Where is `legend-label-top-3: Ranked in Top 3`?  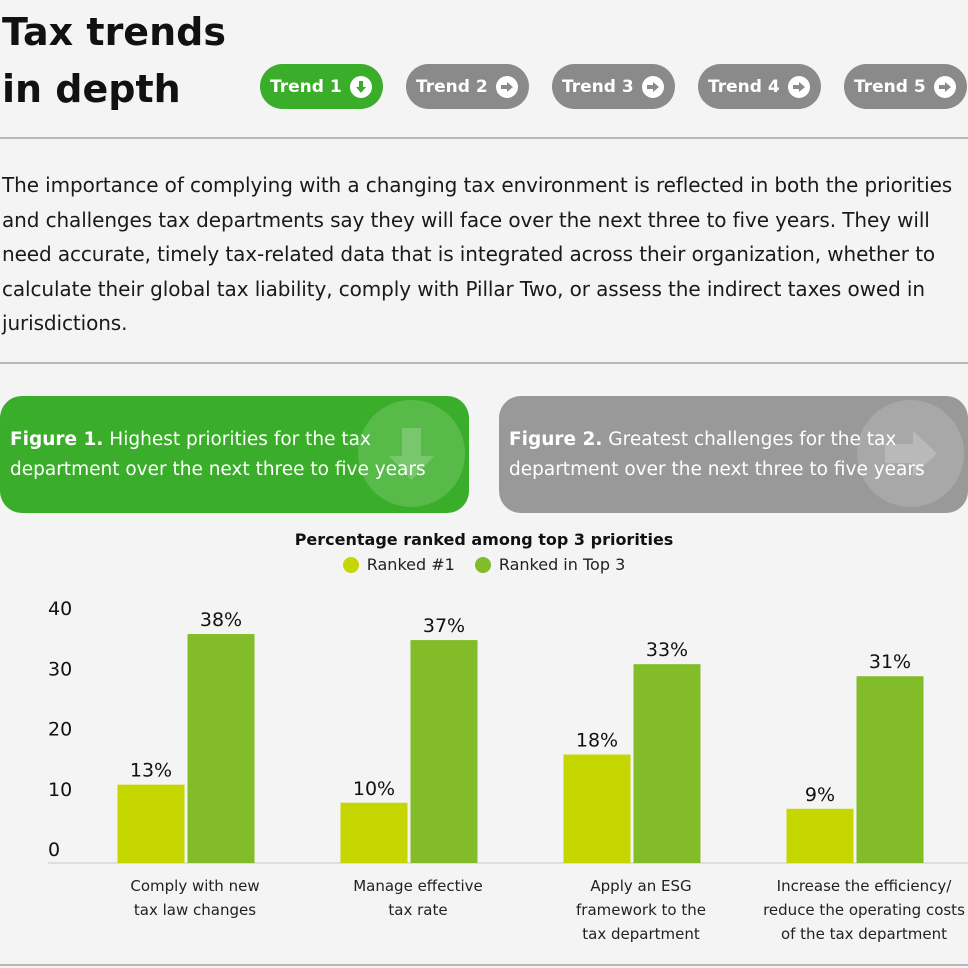 legend-label-top-3: Ranked in Top 3 is located at coordinates (562, 564).